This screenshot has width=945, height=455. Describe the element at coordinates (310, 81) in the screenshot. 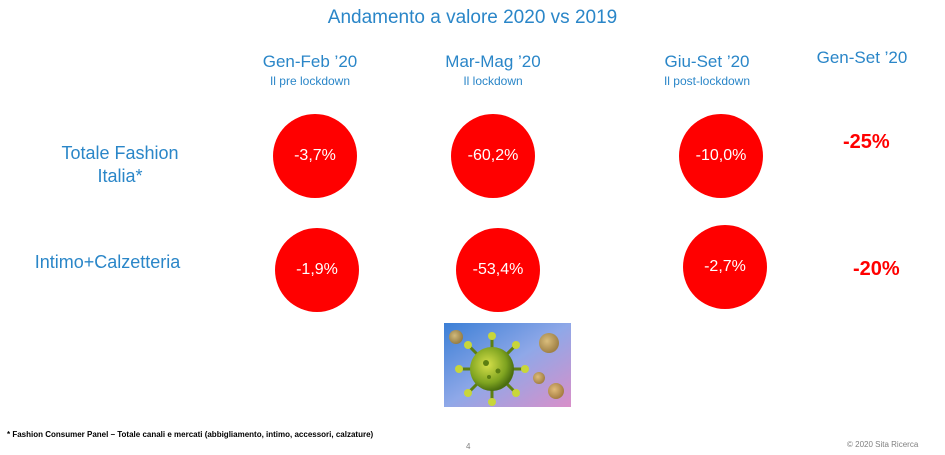

I see `period-sub-gen-feb: Il pre lockdown` at that location.